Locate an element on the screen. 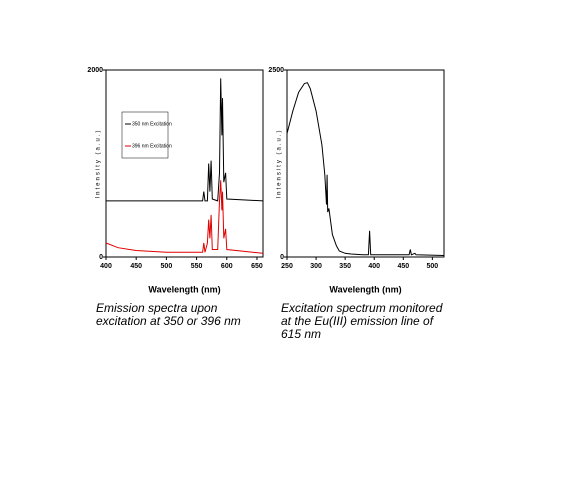  legend-box is located at coordinates (145, 135).